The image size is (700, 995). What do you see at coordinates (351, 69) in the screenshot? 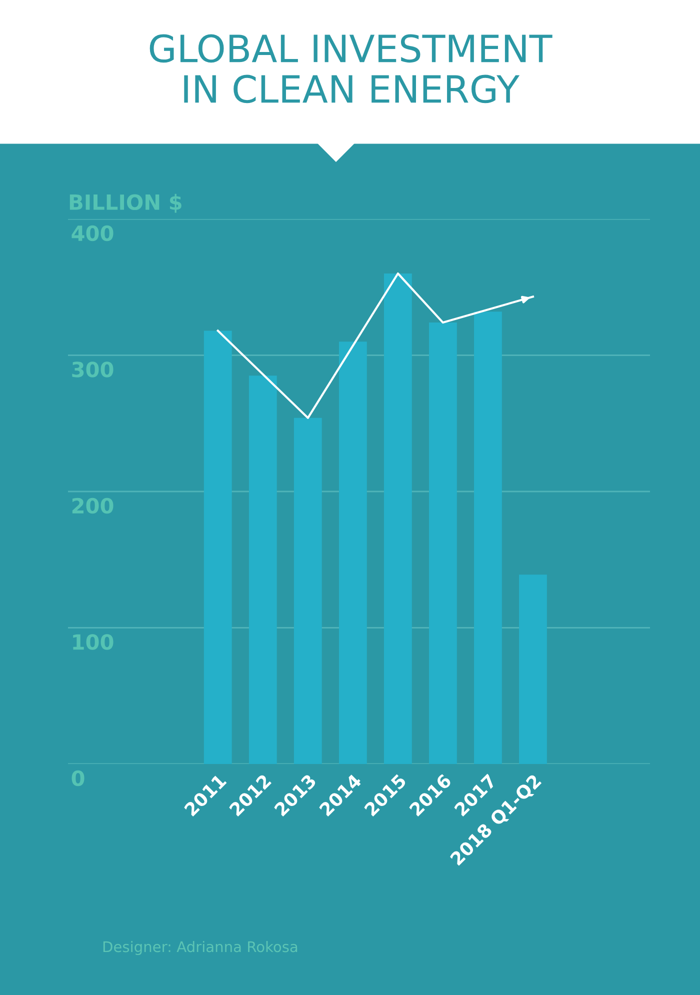
I see `chart-title: GLOBAL INVESTMENT IN CLEAN ENERGY` at bounding box center [351, 69].